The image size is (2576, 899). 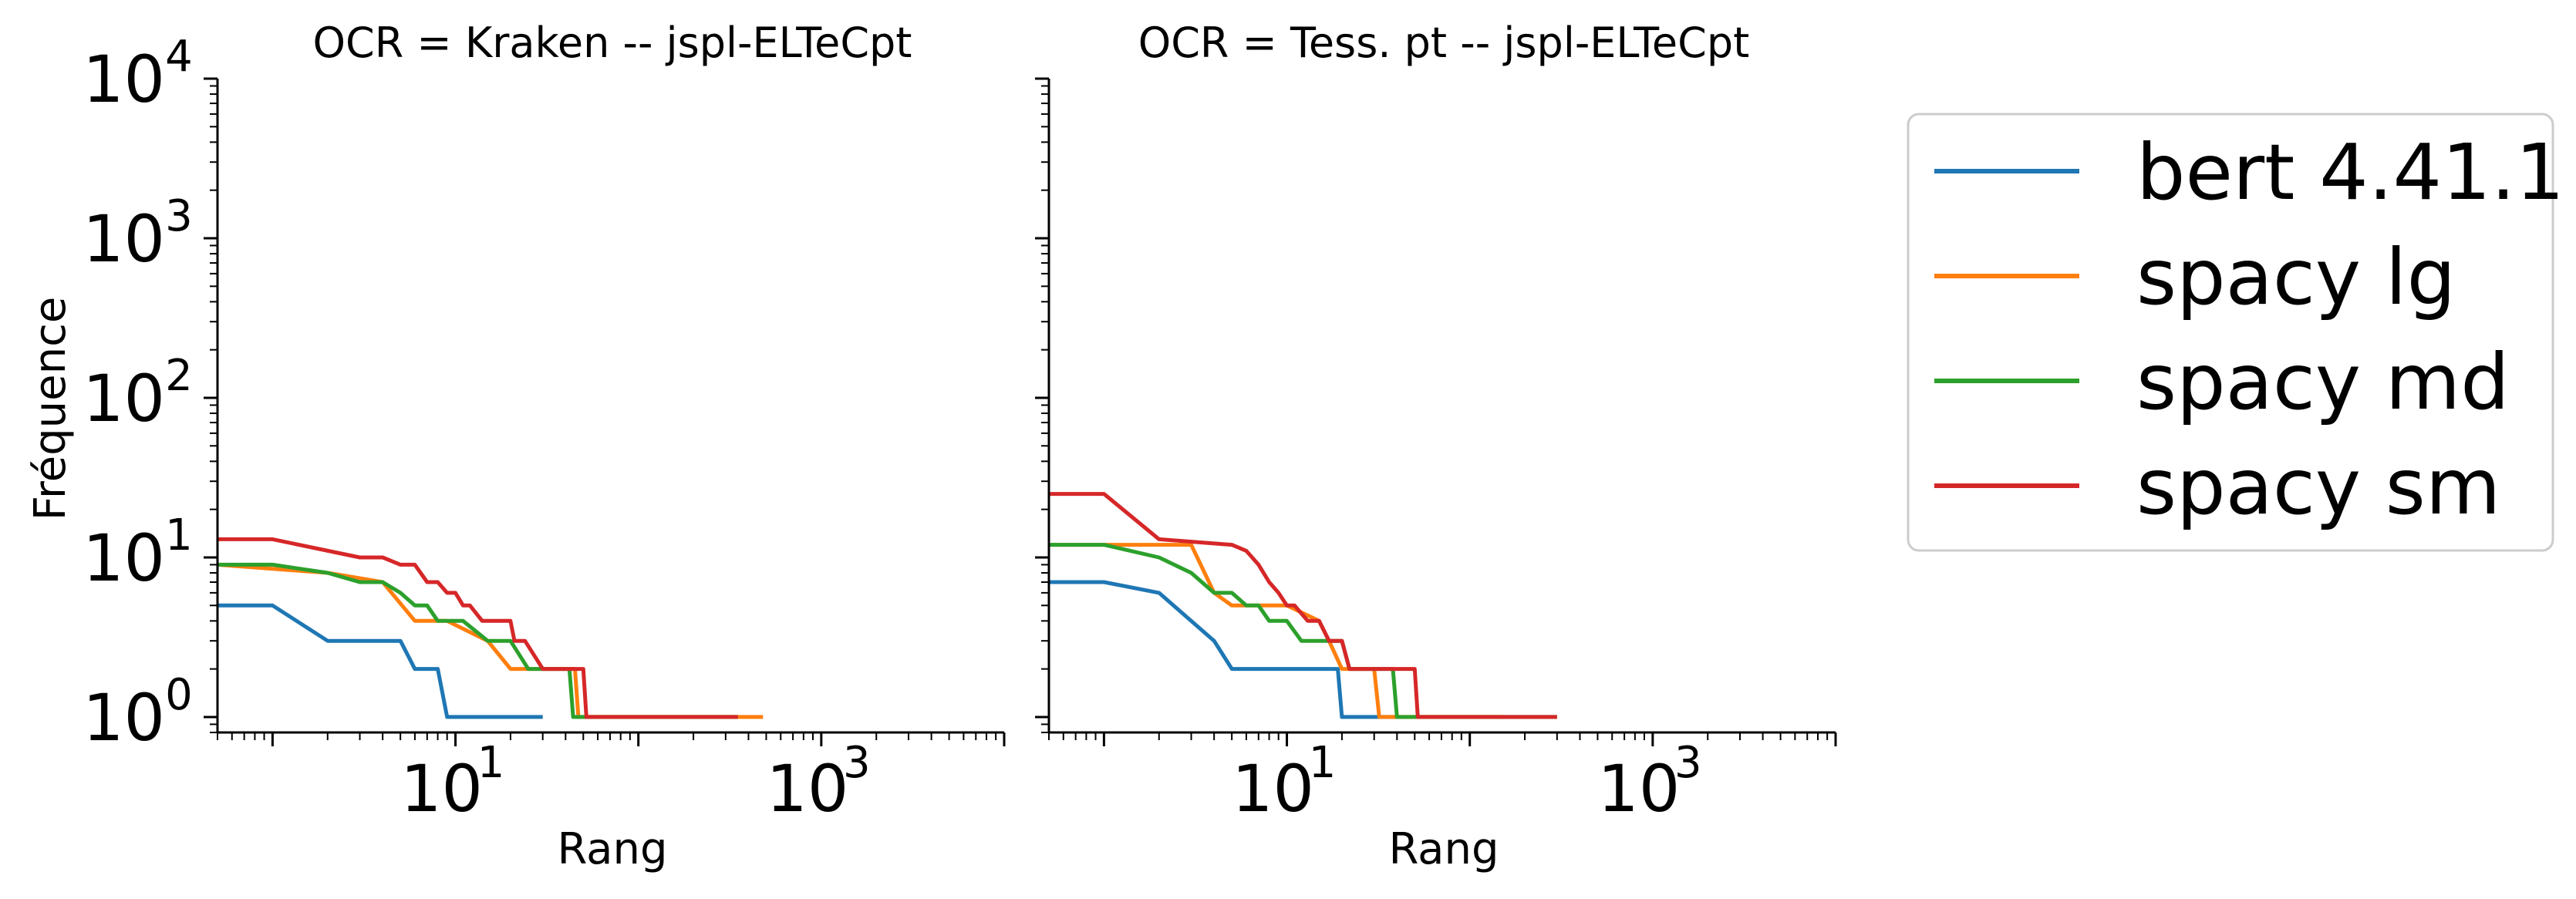 I want to click on legend-label-spacy-lg: spacy lg, so click(x=2296, y=277).